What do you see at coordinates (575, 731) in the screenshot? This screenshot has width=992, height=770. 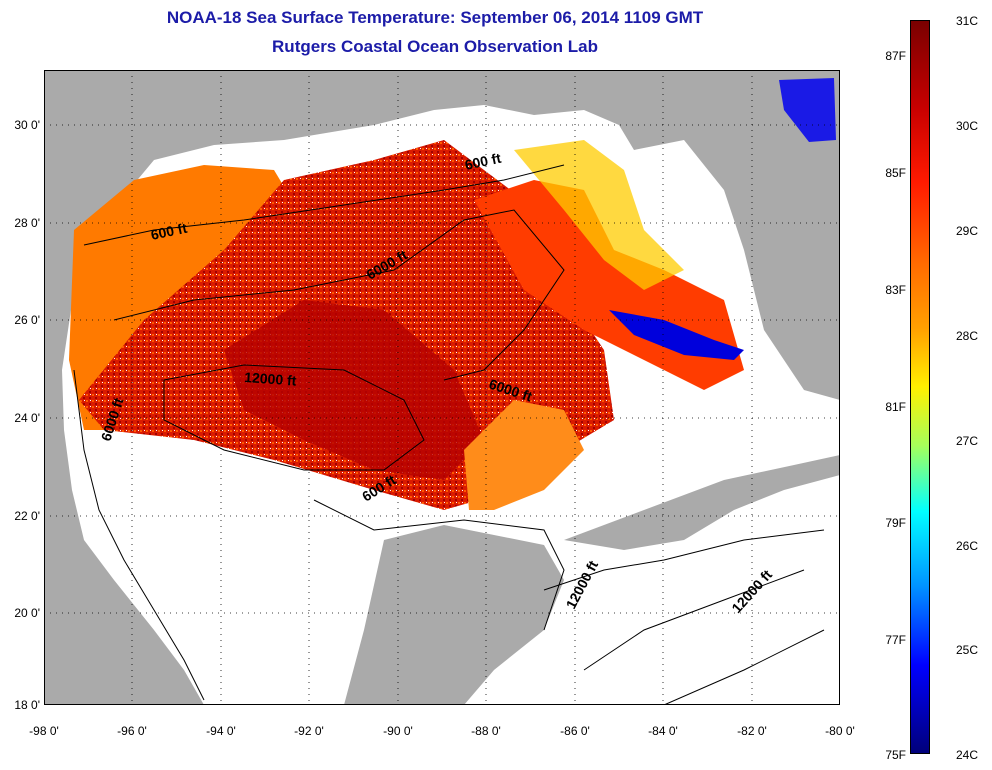 I see `lon-tick-86: -86 0'` at bounding box center [575, 731].